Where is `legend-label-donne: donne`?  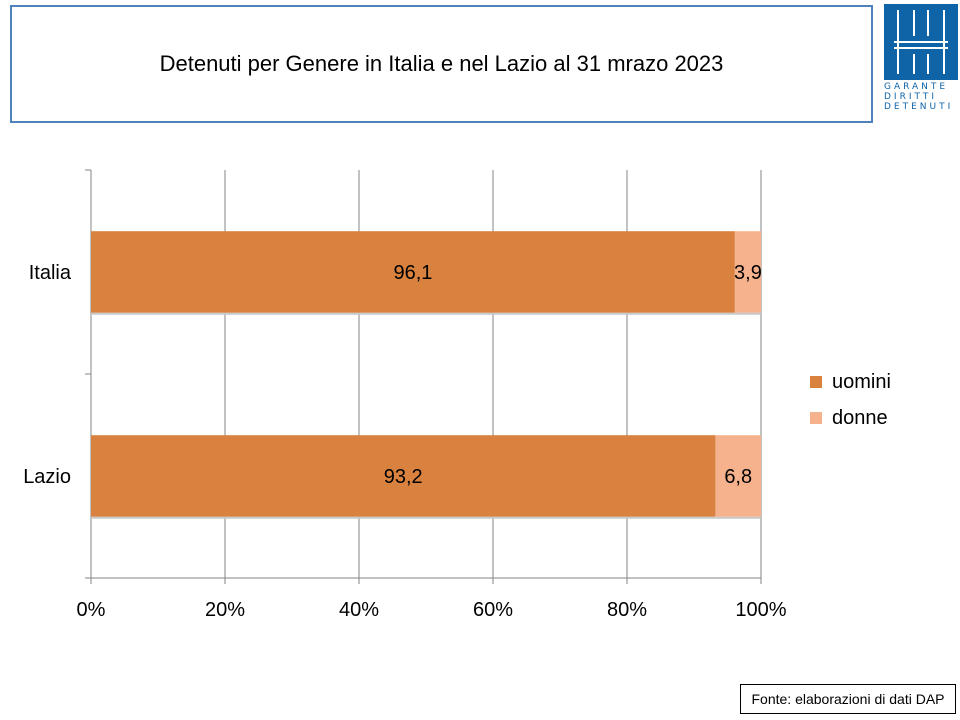
legend-label-donne: donne is located at coordinates (860, 417).